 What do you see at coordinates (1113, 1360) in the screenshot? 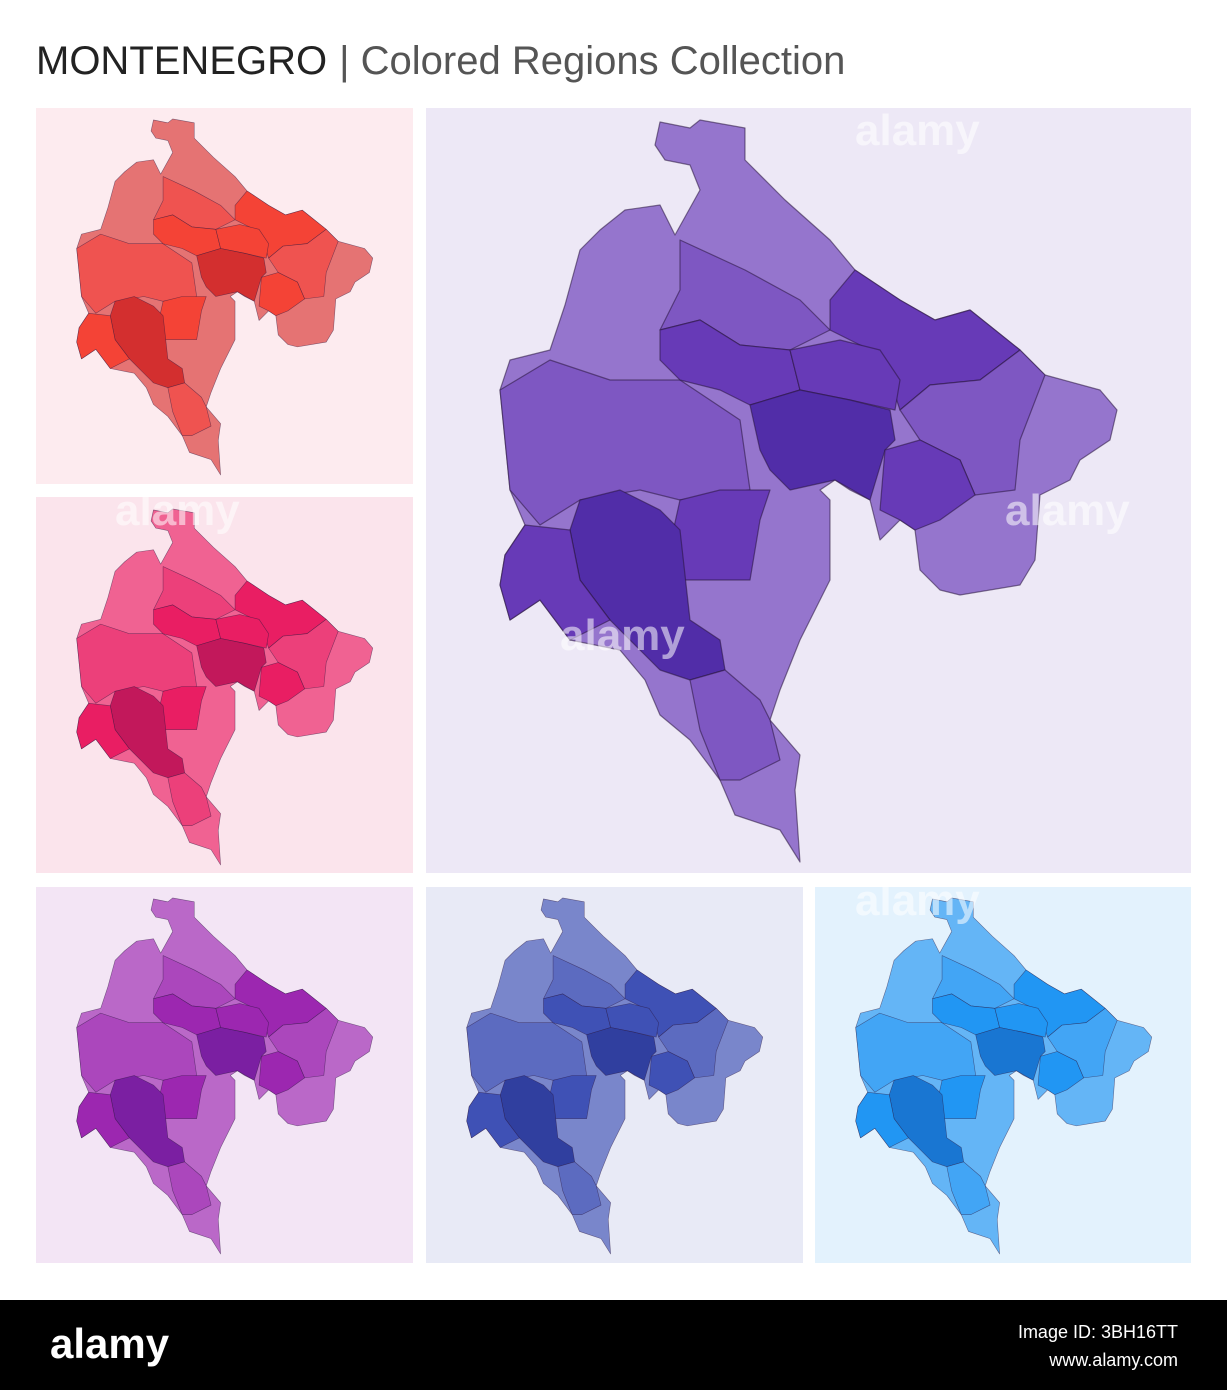
I see `footer-url: www.alamy.com` at bounding box center [1113, 1360].